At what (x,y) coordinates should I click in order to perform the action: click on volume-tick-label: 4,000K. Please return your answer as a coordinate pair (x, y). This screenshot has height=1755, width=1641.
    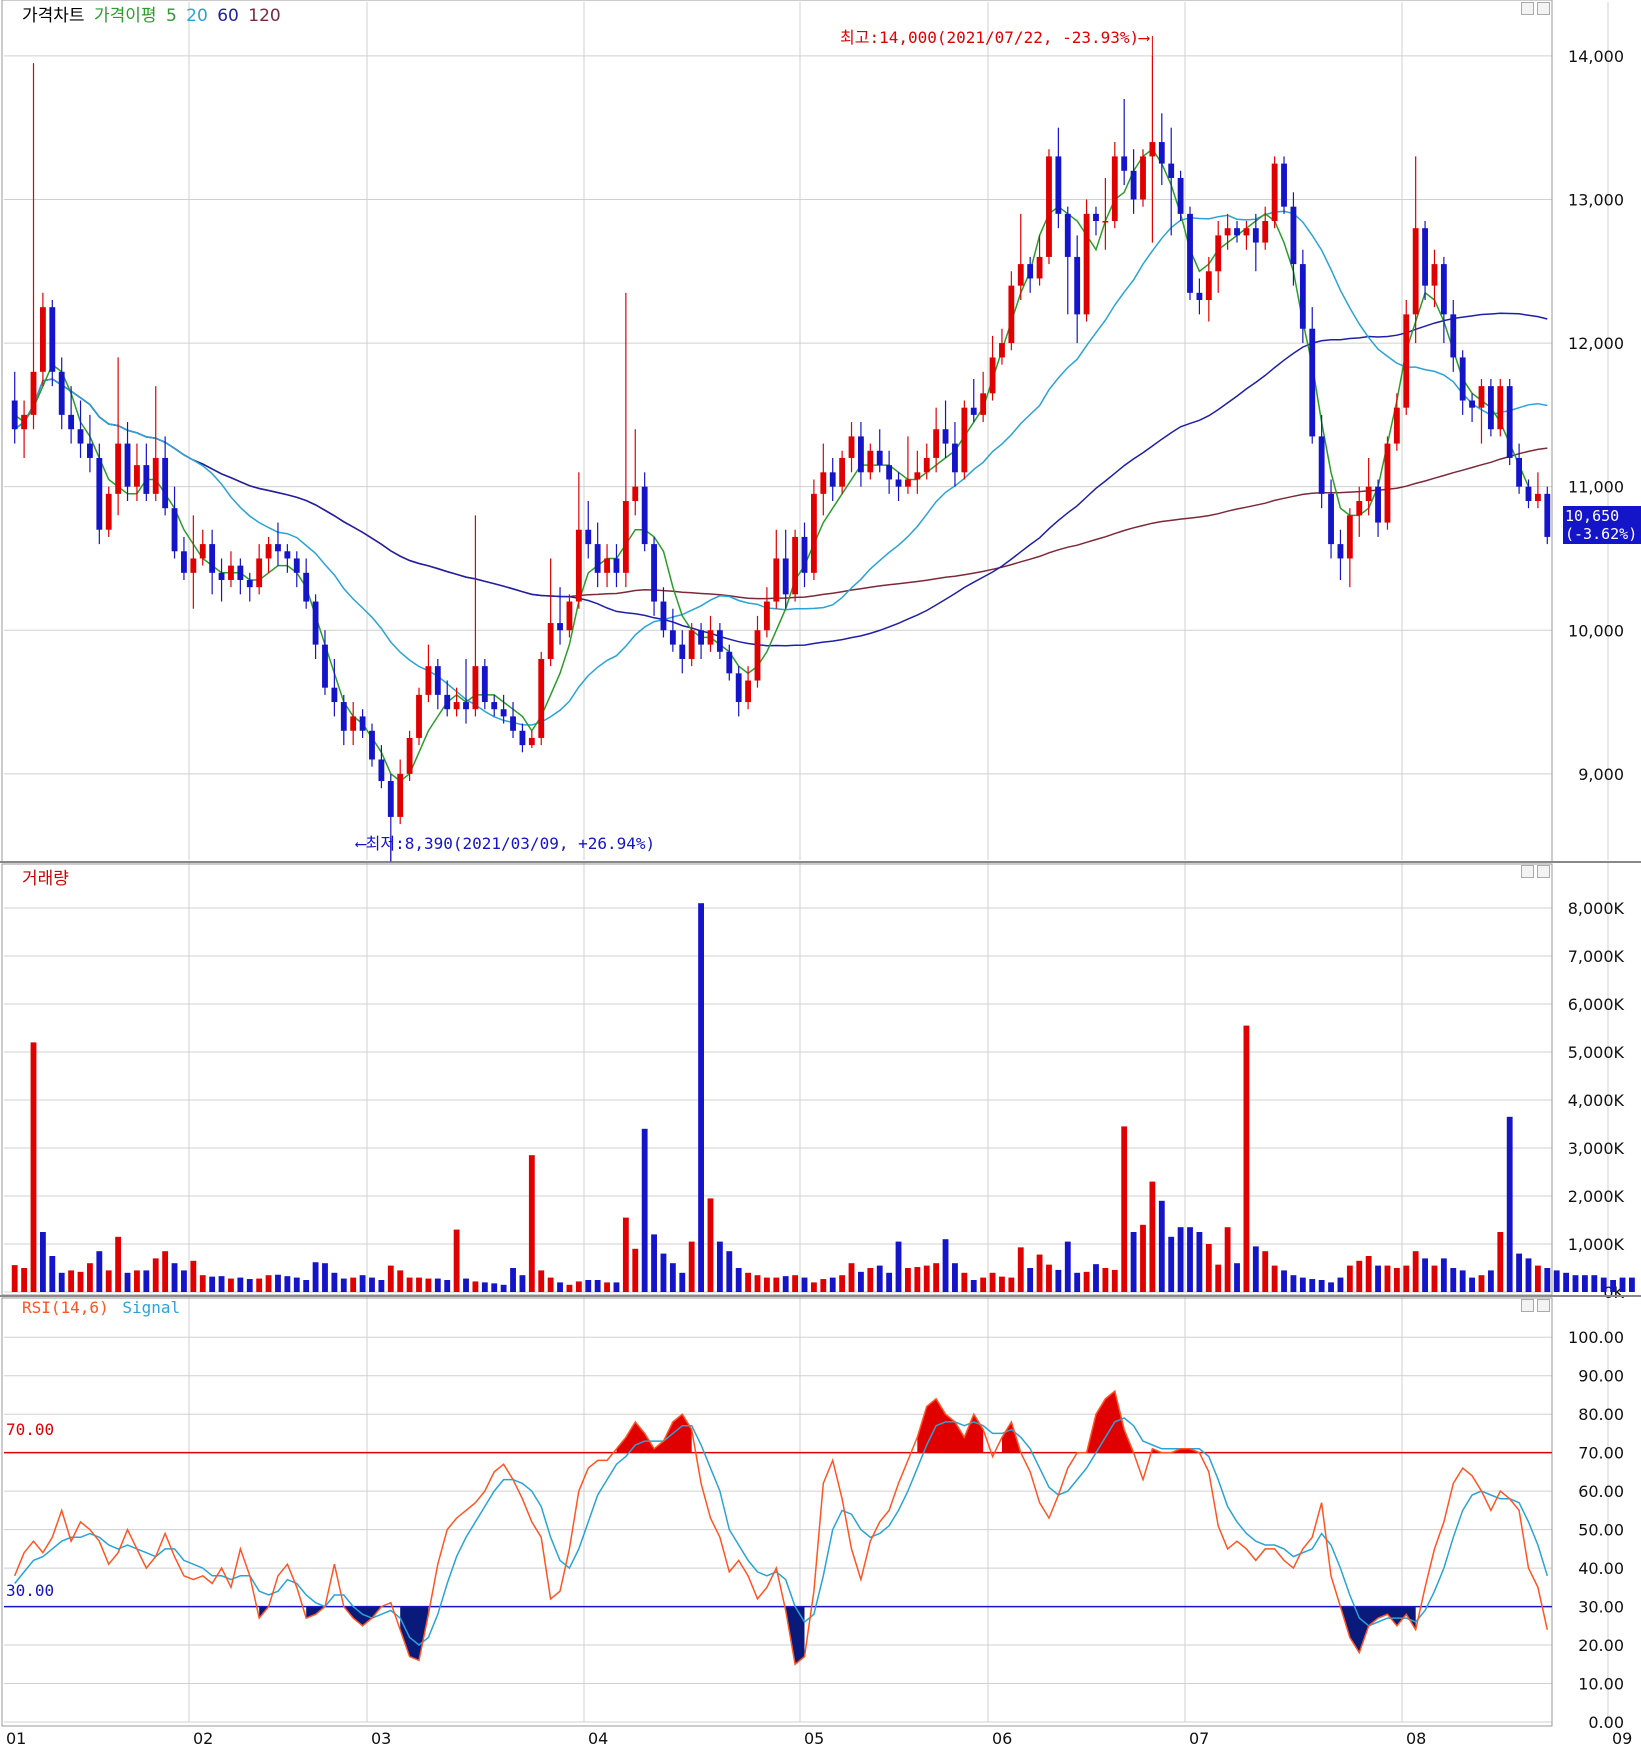
    Looking at the image, I should click on (1596, 1100).